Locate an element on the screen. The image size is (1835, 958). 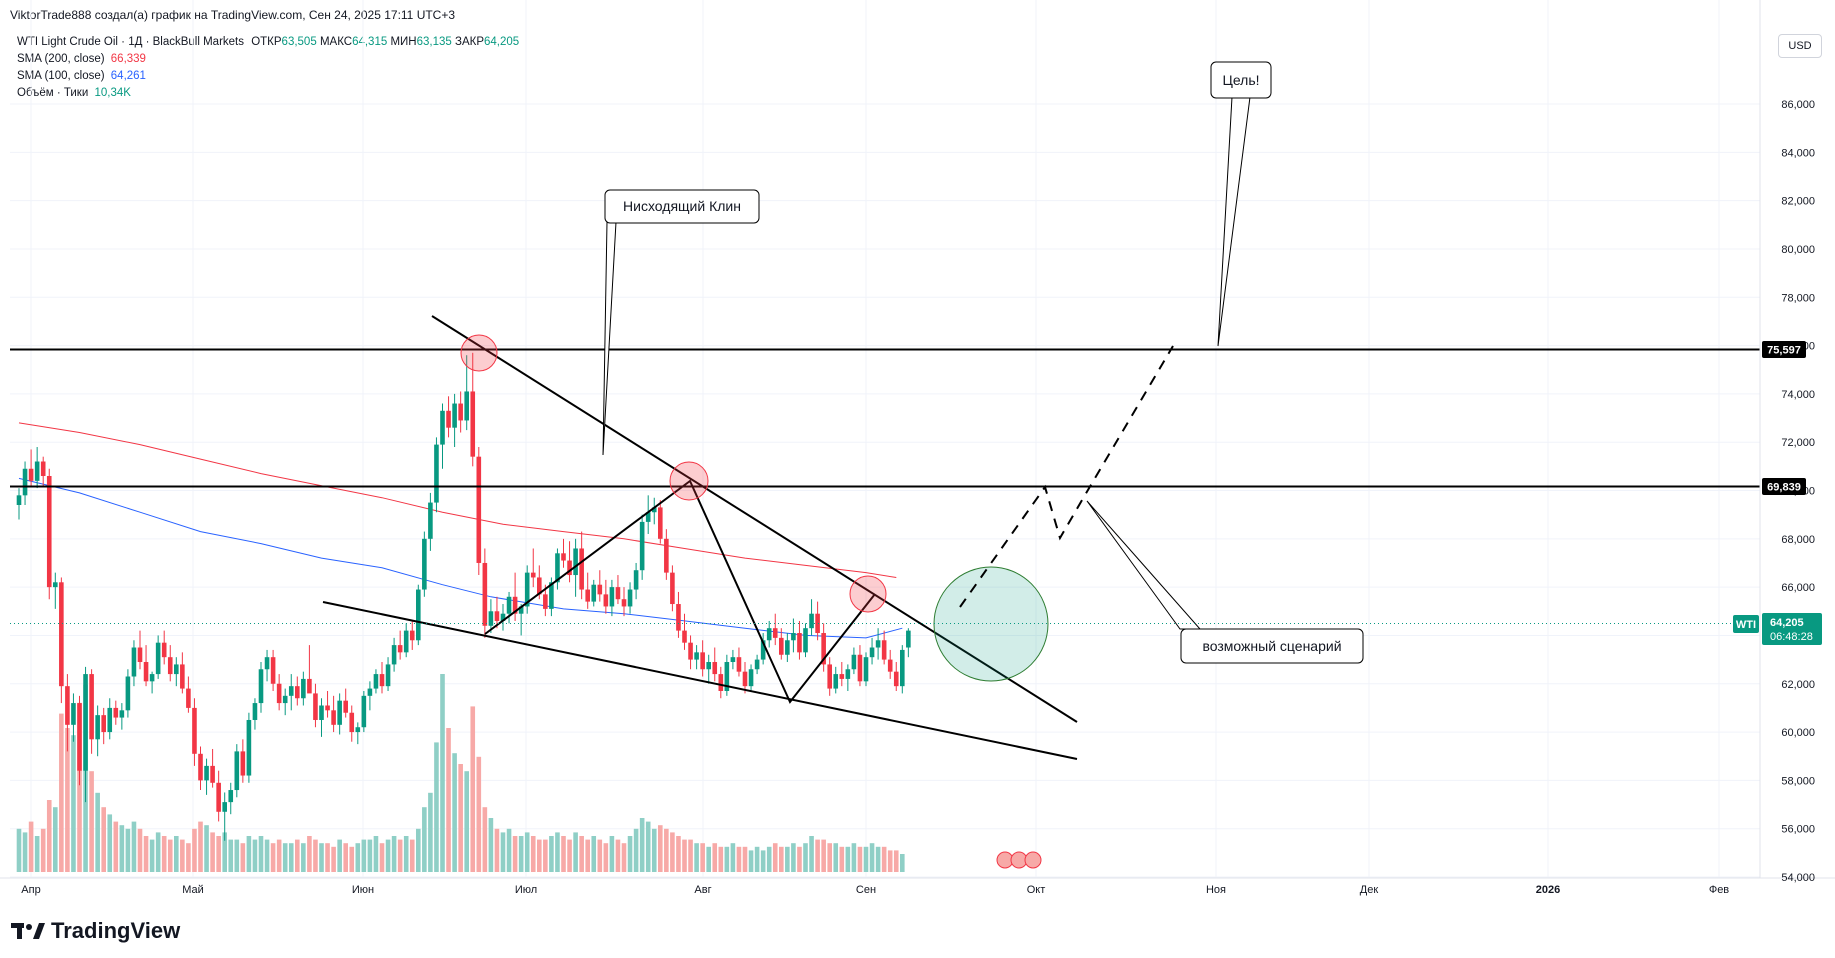
wedge-lower-line is located at coordinates (700, 680).